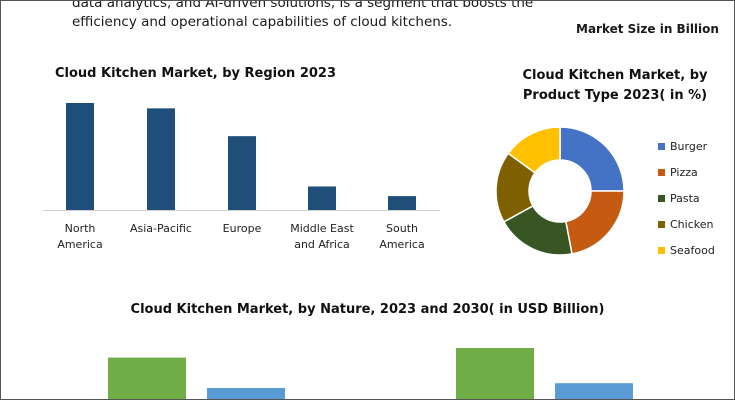 The height and width of the screenshot is (400, 735). What do you see at coordinates (685, 198) in the screenshot?
I see `legend-label: Pasta` at bounding box center [685, 198].